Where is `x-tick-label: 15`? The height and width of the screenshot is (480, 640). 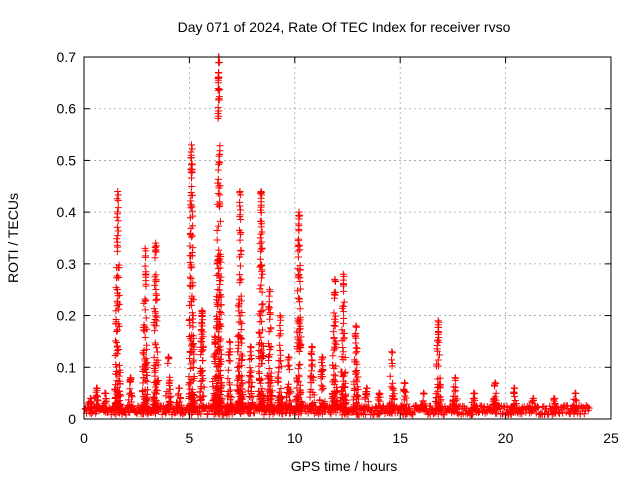 x-tick-label: 15 is located at coordinates (400, 438).